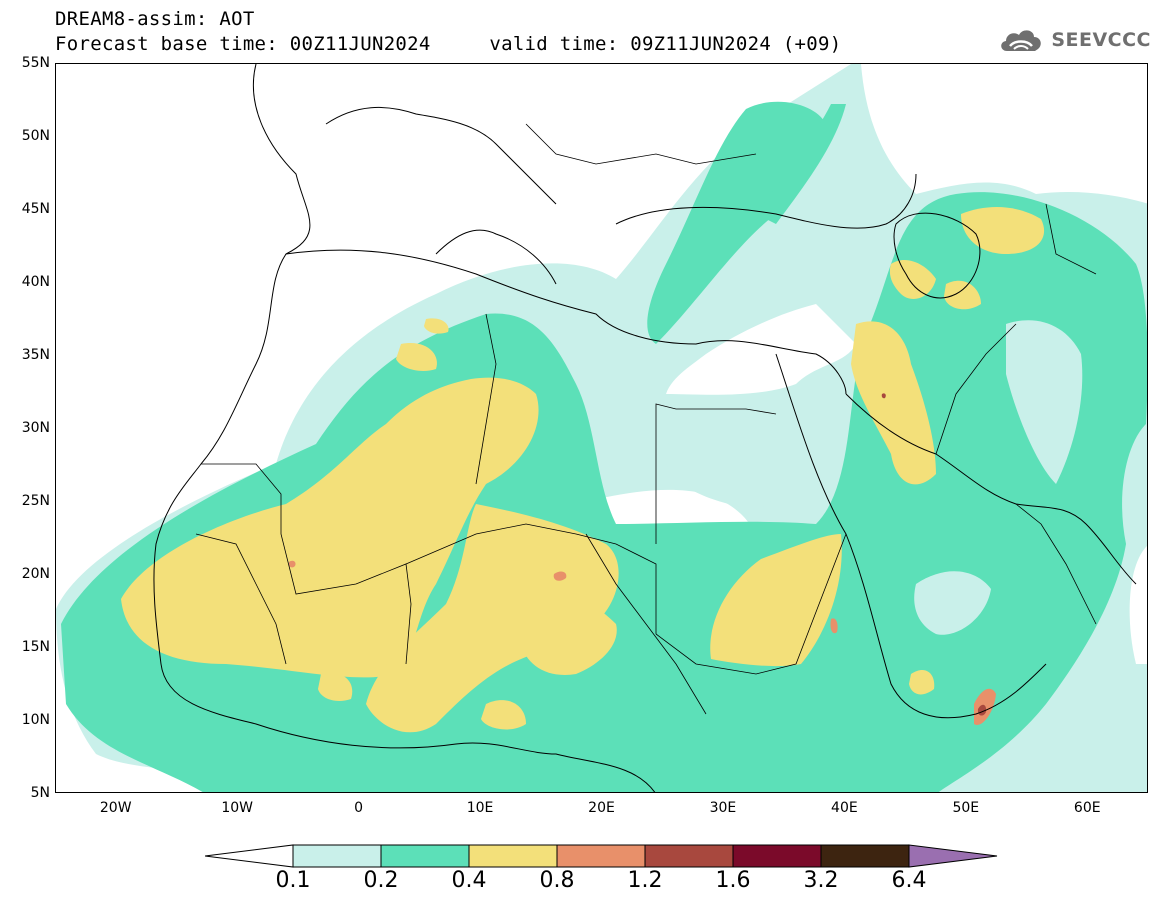  I want to click on longitude-label: 30E, so click(723, 808).